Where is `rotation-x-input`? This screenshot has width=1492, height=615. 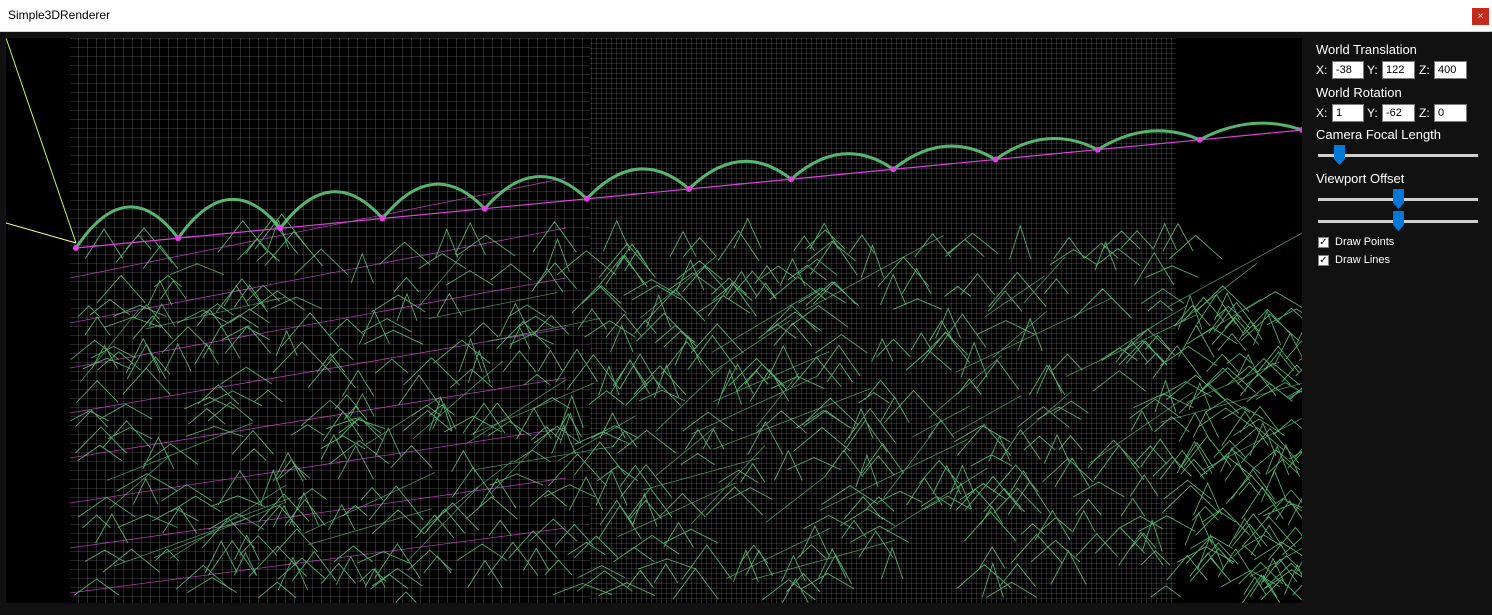
rotation-x-input is located at coordinates (1348, 113).